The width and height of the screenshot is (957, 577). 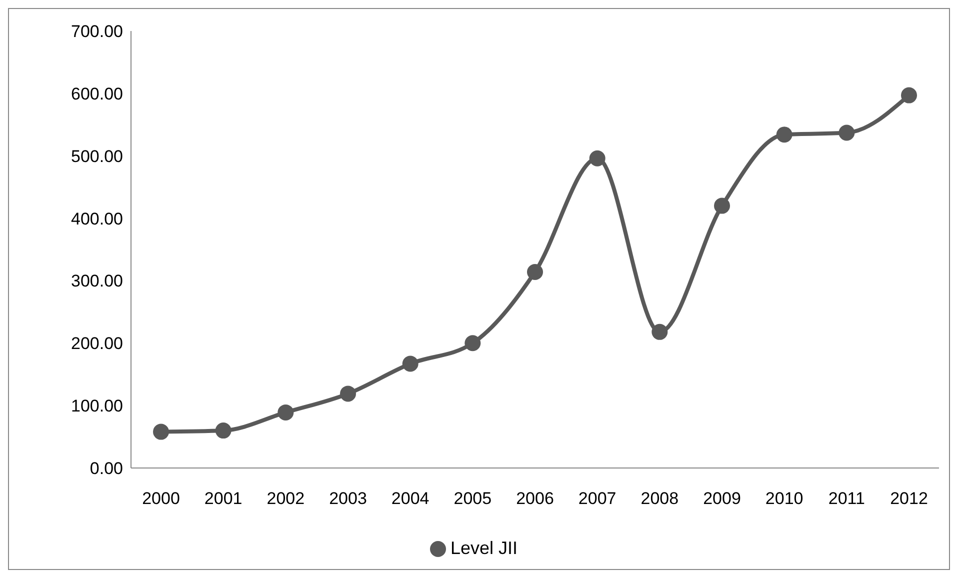 I want to click on x-tick-label: 2008, so click(x=659, y=498).